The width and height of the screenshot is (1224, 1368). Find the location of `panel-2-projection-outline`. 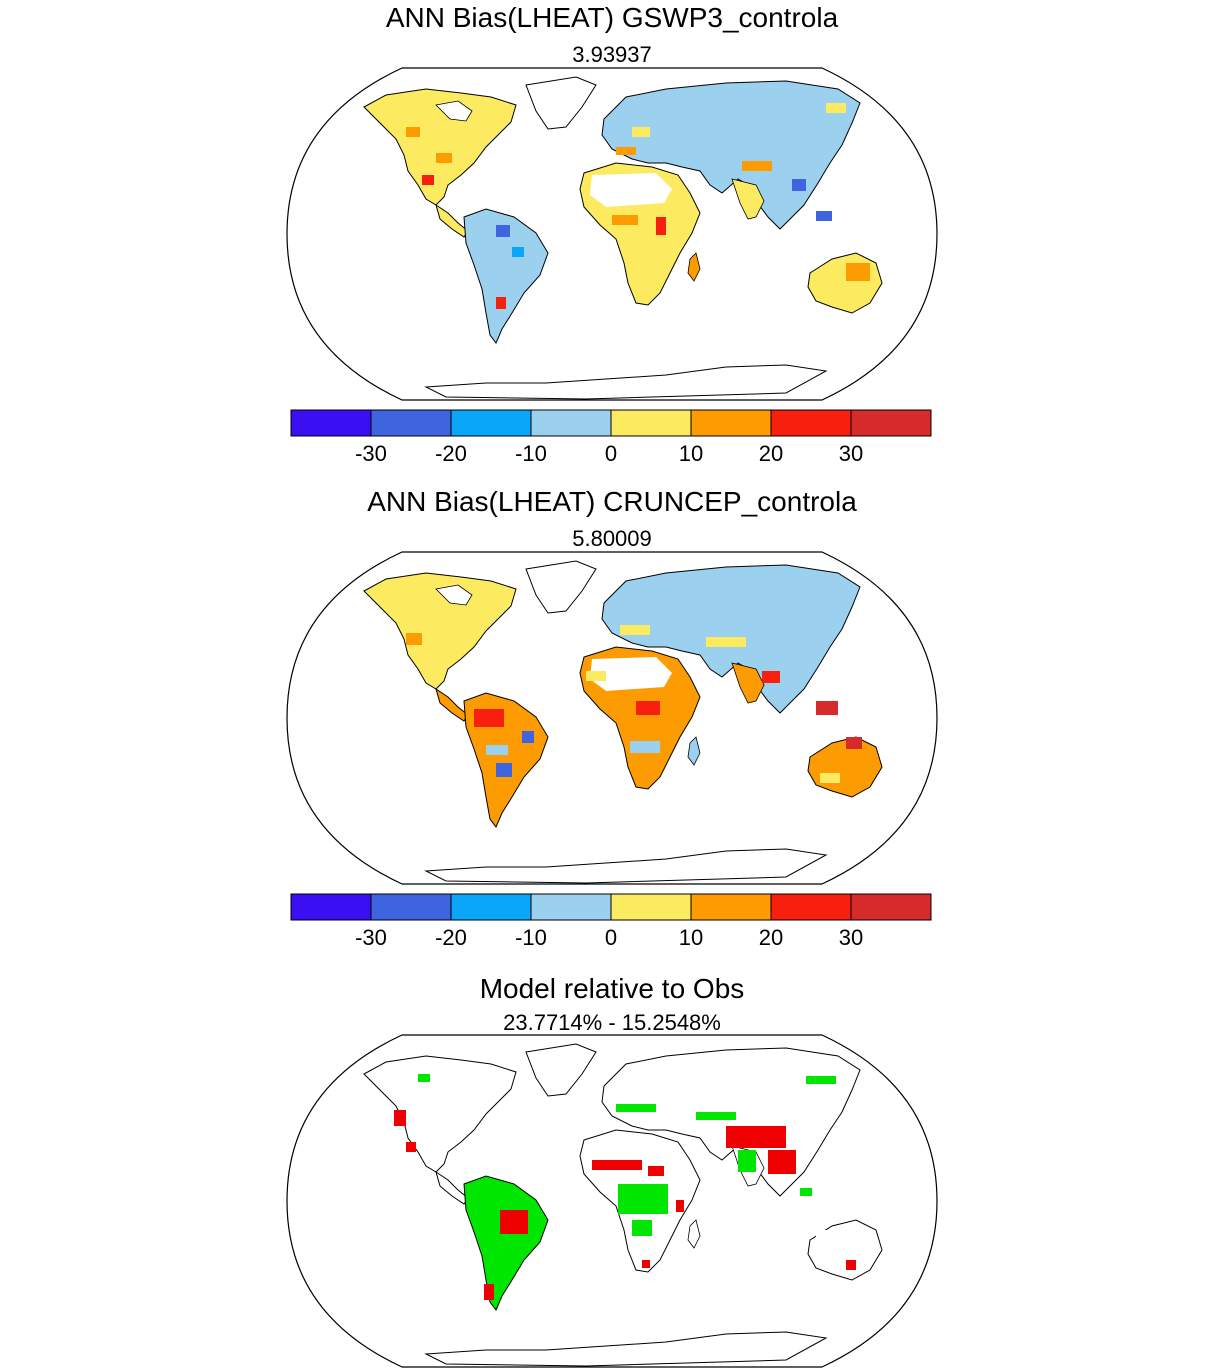

panel-2-projection-outline is located at coordinates (612, 718).